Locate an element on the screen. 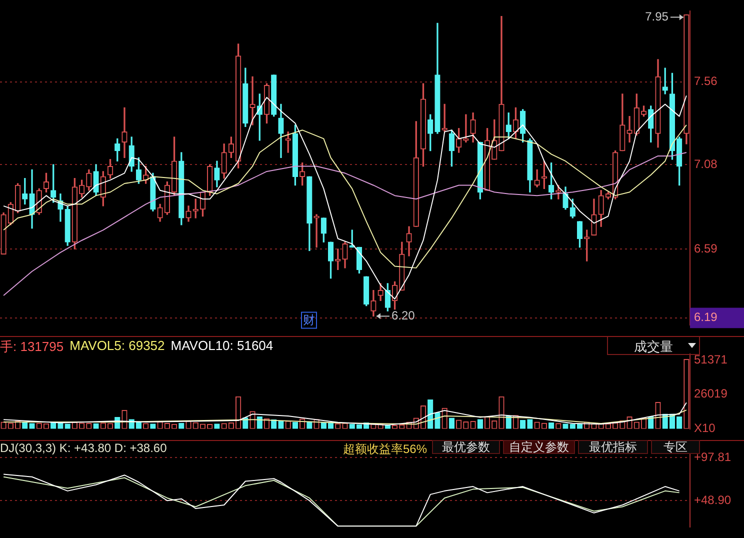 The height and width of the screenshot is (538, 744). annotation: 6.20 is located at coordinates (403, 315).